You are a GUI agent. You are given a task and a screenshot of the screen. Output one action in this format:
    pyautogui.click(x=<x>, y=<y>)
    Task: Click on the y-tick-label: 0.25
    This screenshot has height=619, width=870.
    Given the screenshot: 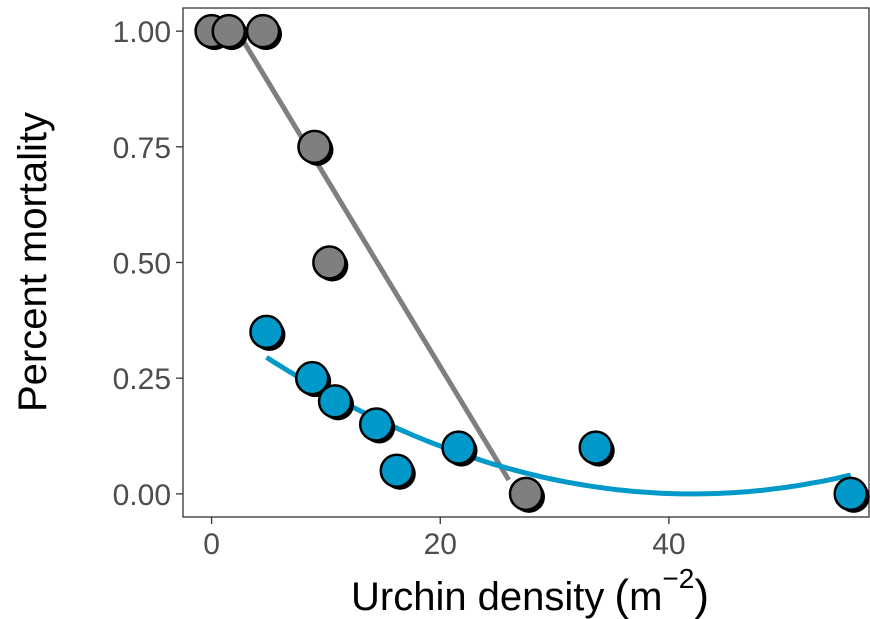 What is the action you would take?
    pyautogui.click(x=142, y=379)
    